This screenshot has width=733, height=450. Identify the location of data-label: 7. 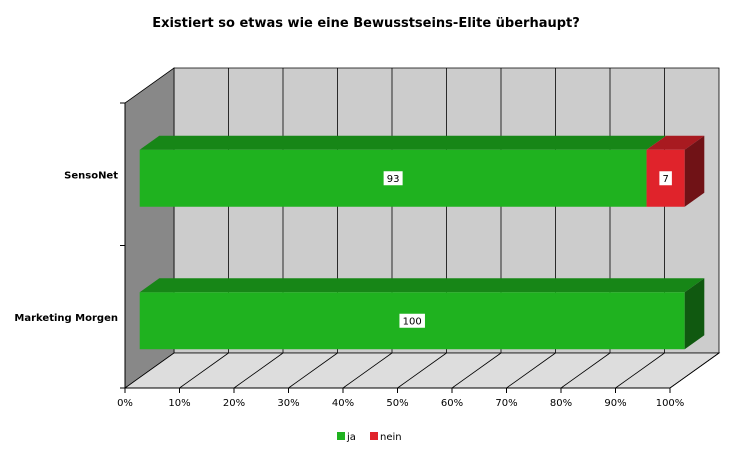
(665, 179).